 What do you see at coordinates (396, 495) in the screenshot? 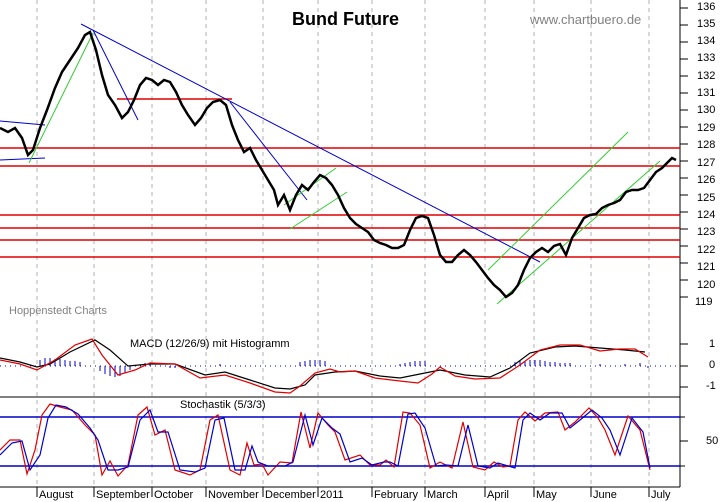
I see `month-label: February` at bounding box center [396, 495].